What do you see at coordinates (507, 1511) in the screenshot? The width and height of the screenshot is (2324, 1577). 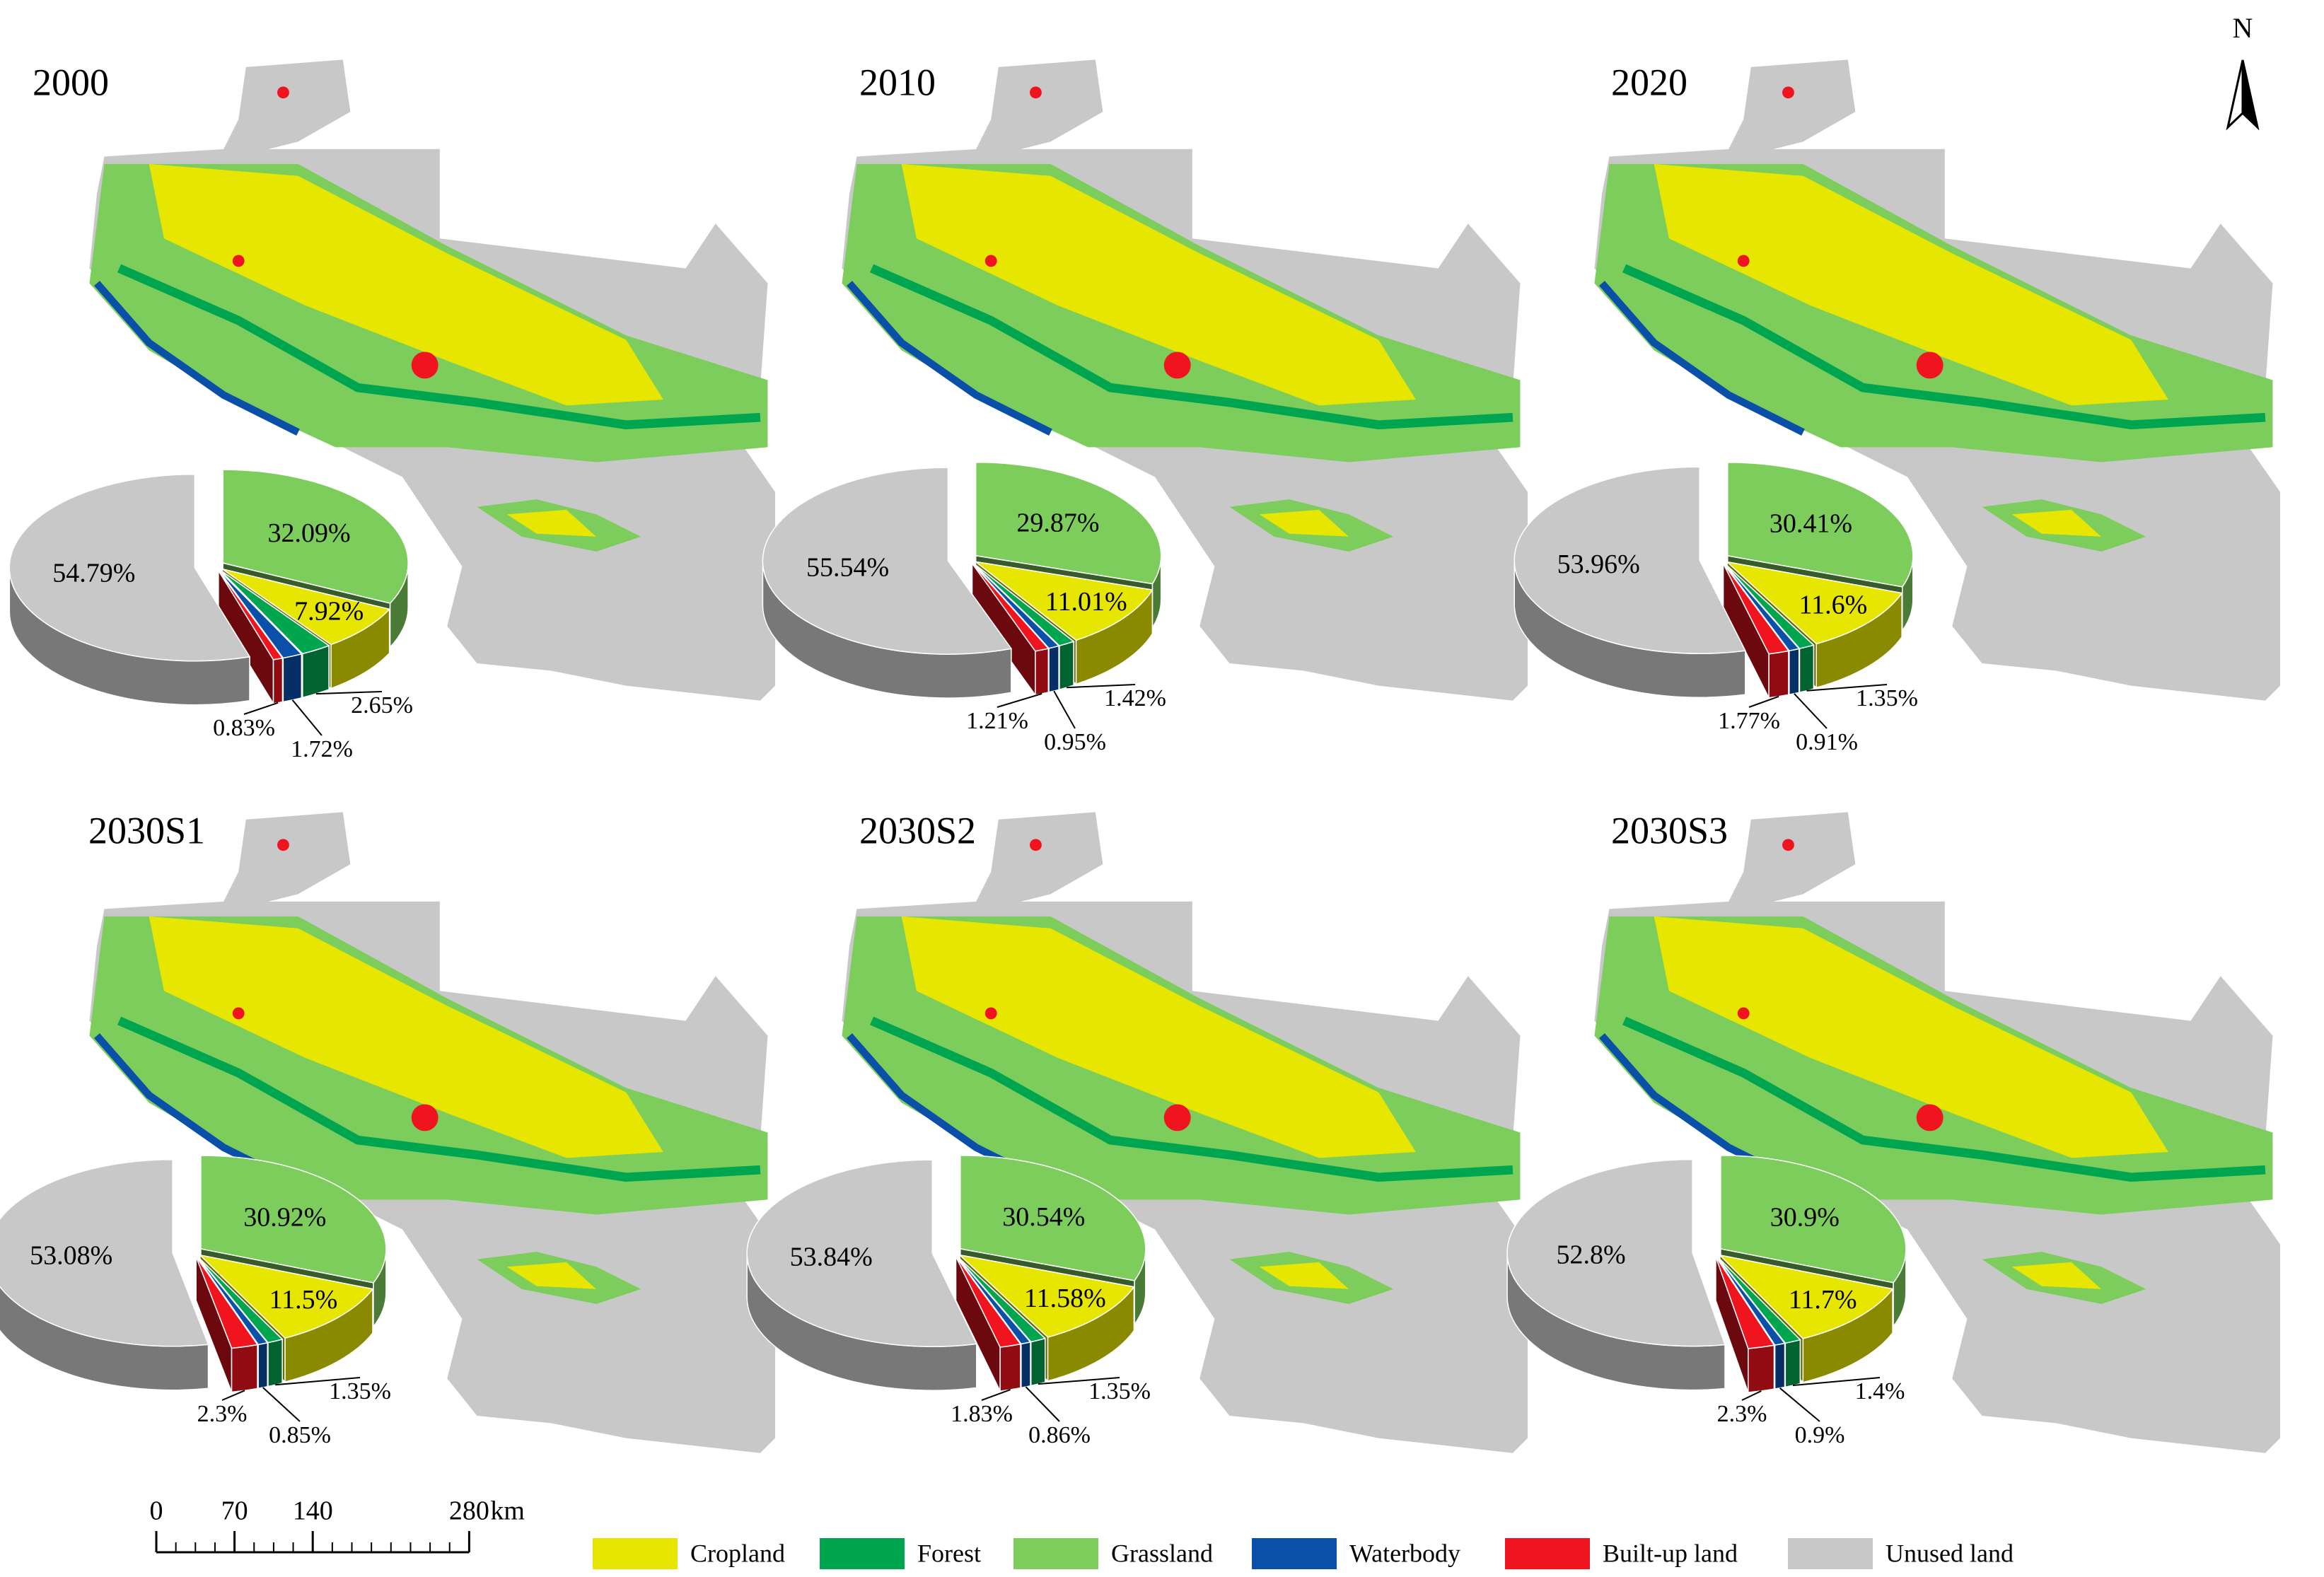 I see `scale-unit: km` at bounding box center [507, 1511].